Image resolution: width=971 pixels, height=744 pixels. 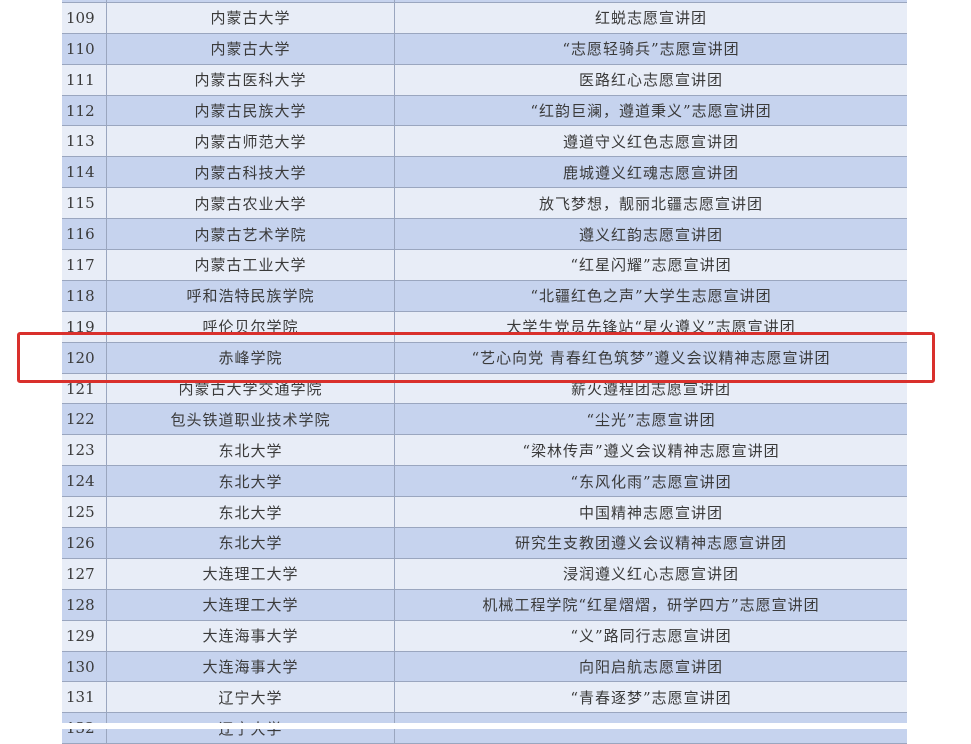 What do you see at coordinates (84, 265) in the screenshot?
I see `row-number: 117` at bounding box center [84, 265].